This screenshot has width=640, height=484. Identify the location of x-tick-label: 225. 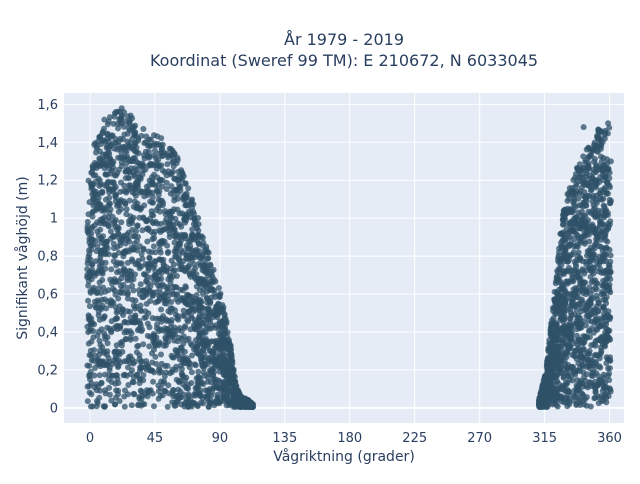
(414, 438).